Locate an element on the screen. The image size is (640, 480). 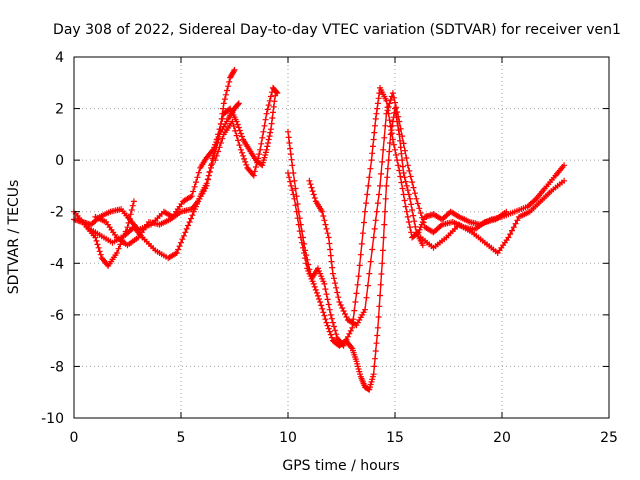
x-tick-label: 25 is located at coordinates (609, 438).